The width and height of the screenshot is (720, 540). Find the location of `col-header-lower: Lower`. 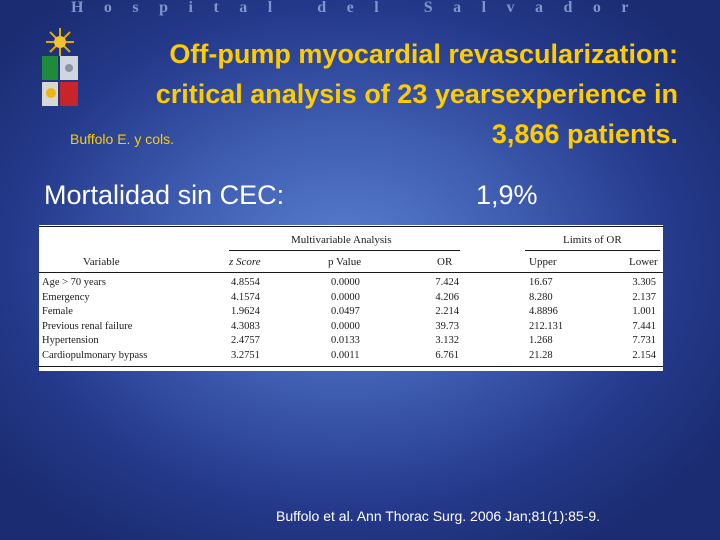

col-header-lower: Lower is located at coordinates (643, 262).